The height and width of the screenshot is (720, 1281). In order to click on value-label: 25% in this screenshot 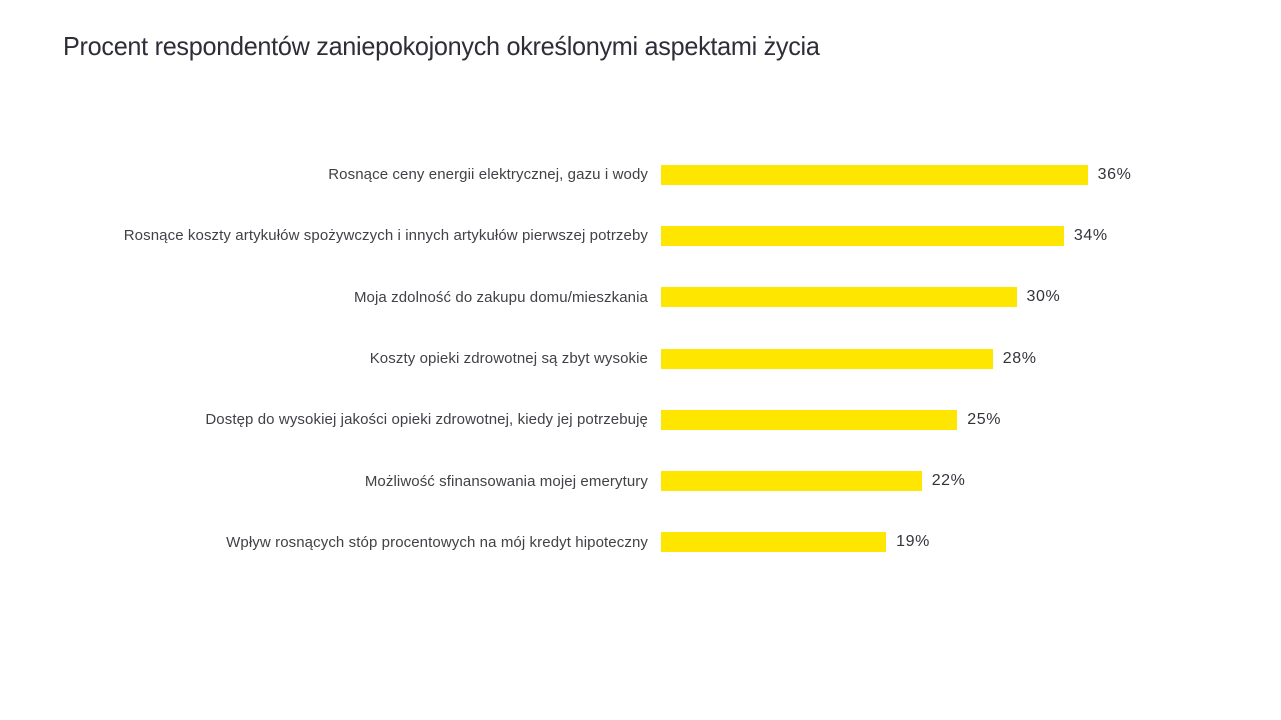, I will do `click(984, 419)`.